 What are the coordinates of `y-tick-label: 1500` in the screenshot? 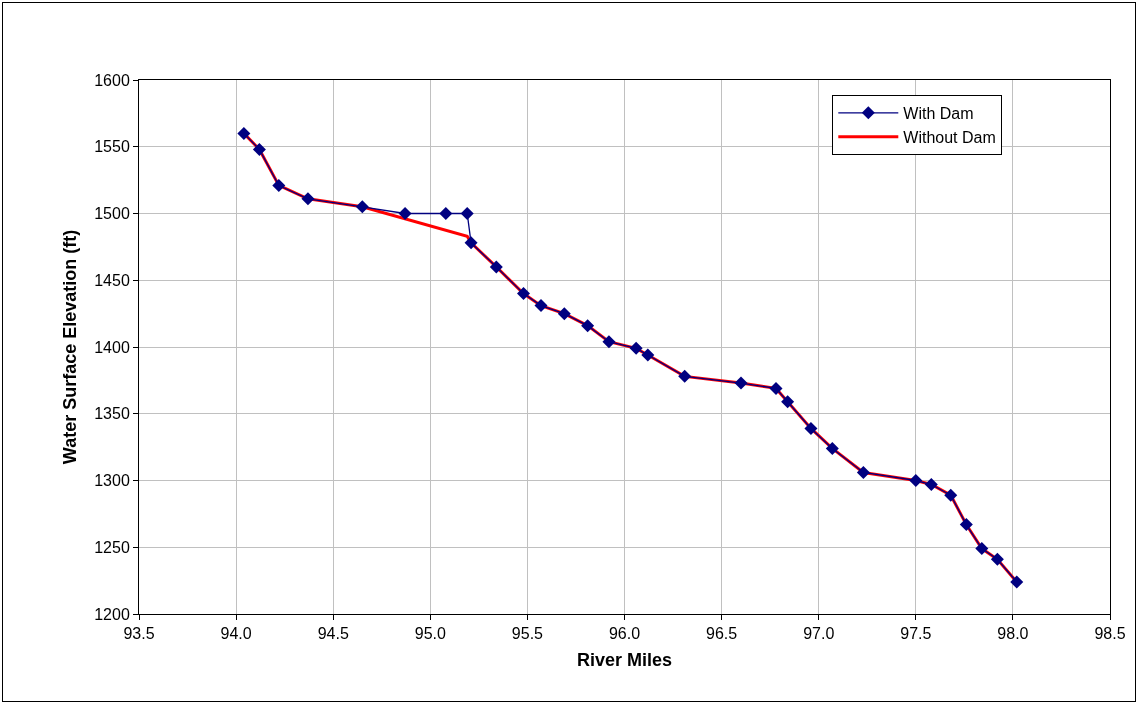 It's located at (112, 214).